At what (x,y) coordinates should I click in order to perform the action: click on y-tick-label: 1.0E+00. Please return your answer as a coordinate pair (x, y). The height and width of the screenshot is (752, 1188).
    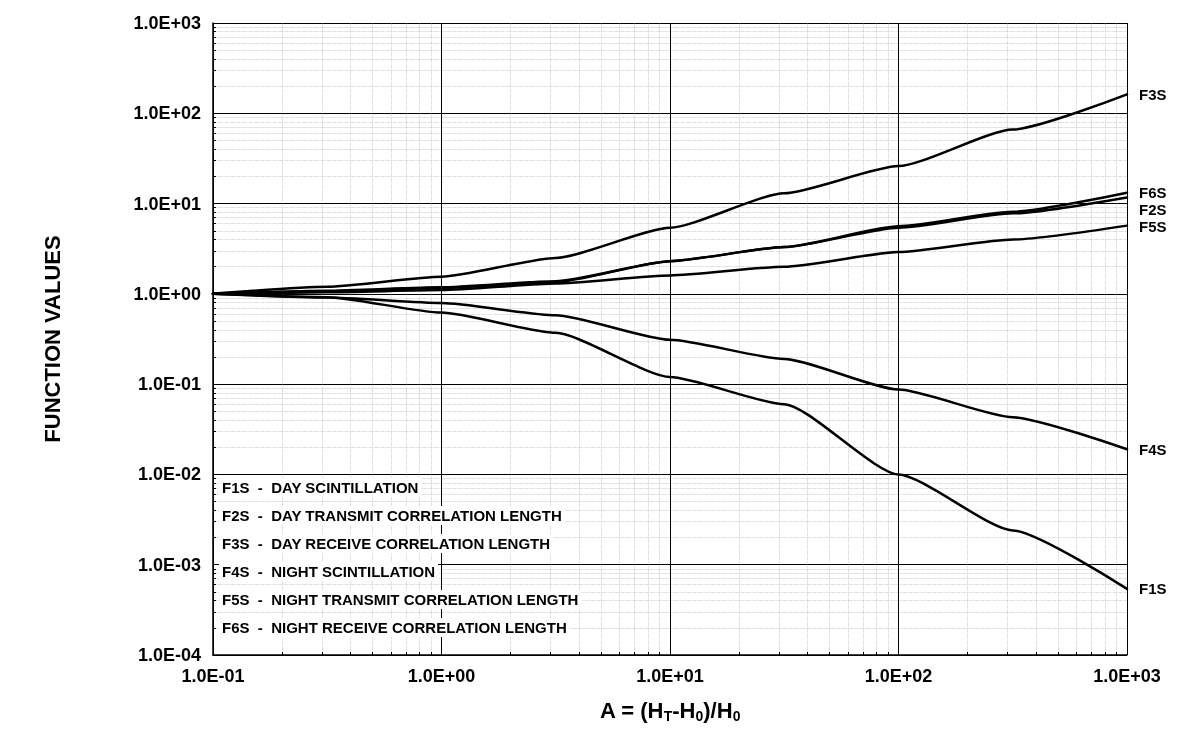
    Looking at the image, I should click on (167, 293).